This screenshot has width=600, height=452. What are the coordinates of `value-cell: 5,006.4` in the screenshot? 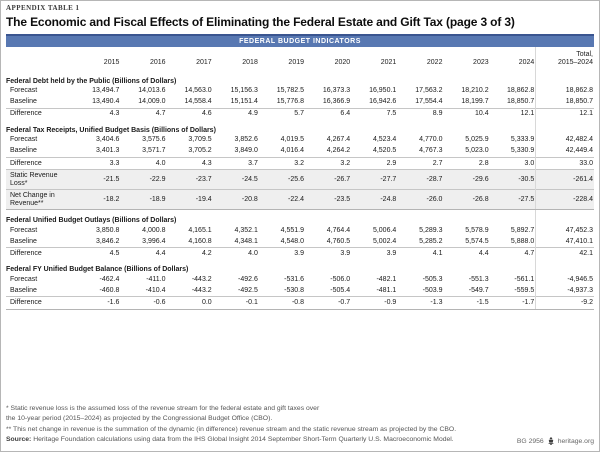 It's located at (384, 230).